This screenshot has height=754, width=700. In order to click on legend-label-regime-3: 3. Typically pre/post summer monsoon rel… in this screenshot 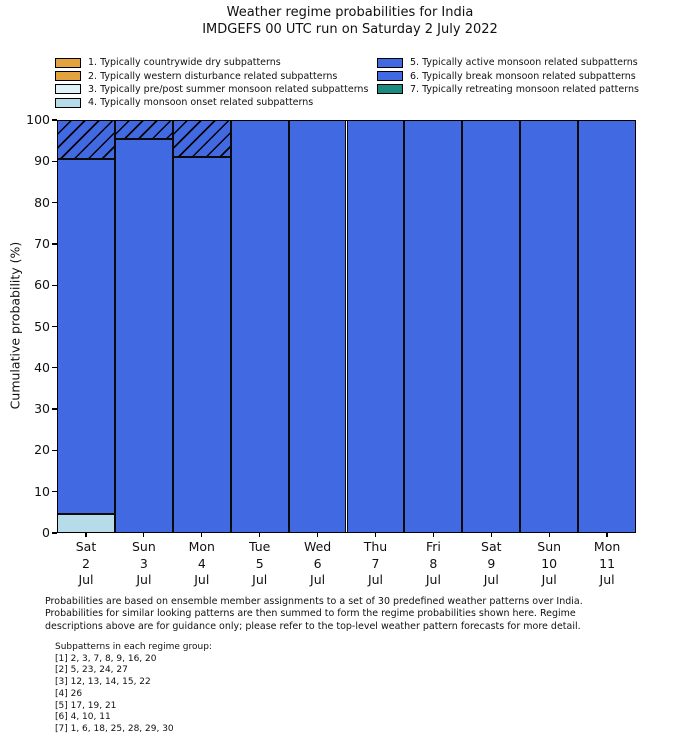, I will do `click(228, 89)`.